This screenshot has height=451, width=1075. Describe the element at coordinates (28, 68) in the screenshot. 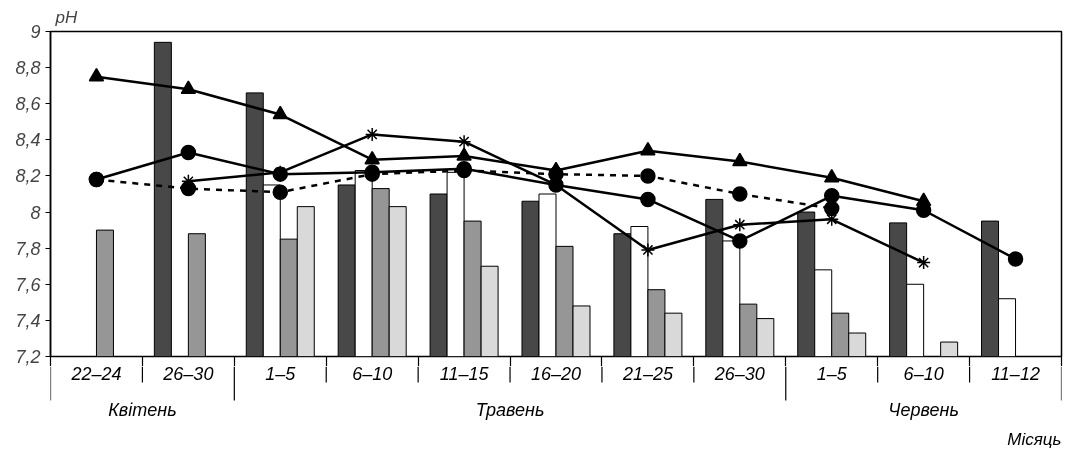

I see `y-tick-label: 8,8` at that location.